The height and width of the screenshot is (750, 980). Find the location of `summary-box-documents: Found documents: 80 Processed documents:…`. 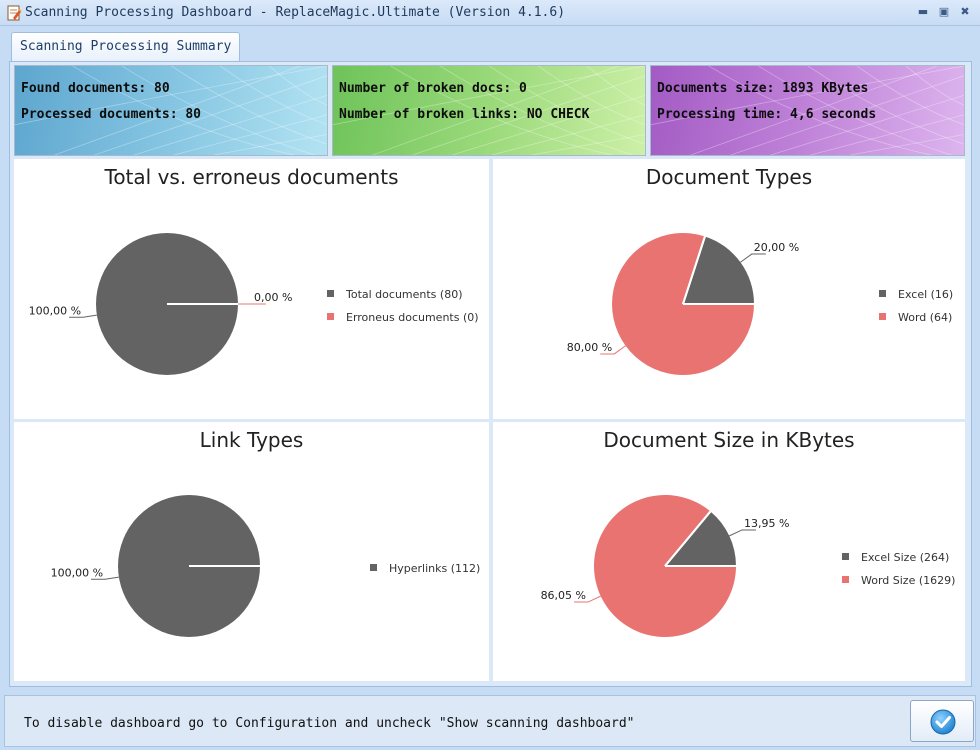

summary-box-documents: Found documents: 80 Processed documents:… is located at coordinates (171, 110).